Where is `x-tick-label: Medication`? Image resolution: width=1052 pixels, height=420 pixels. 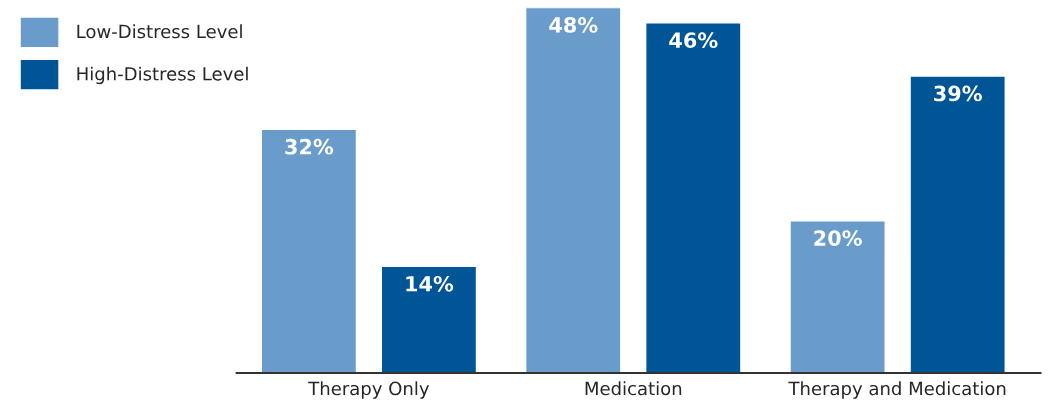
x-tick-label: Medication is located at coordinates (633, 388).